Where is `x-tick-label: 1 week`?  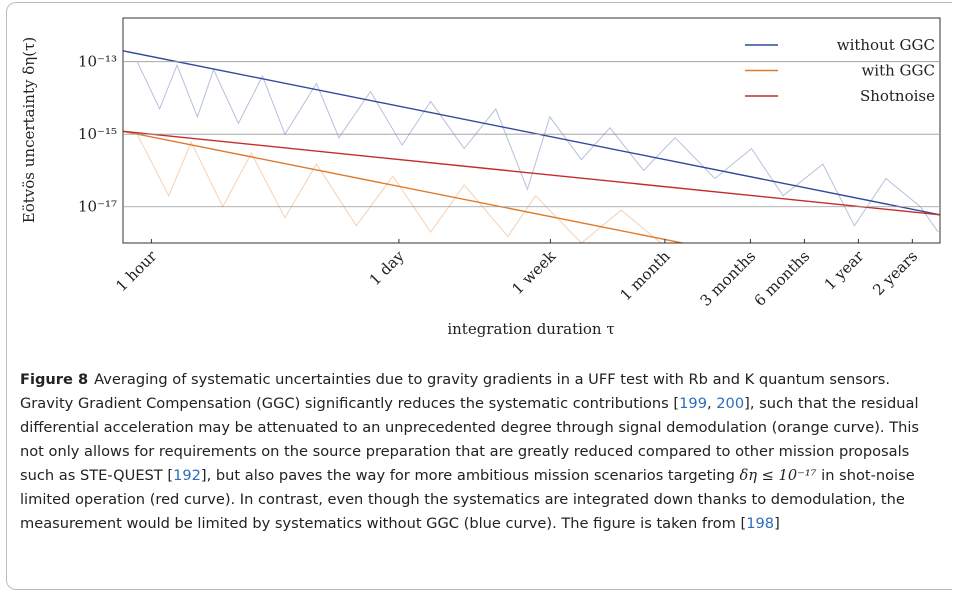 x-tick-label: 1 week is located at coordinates (534, 272).